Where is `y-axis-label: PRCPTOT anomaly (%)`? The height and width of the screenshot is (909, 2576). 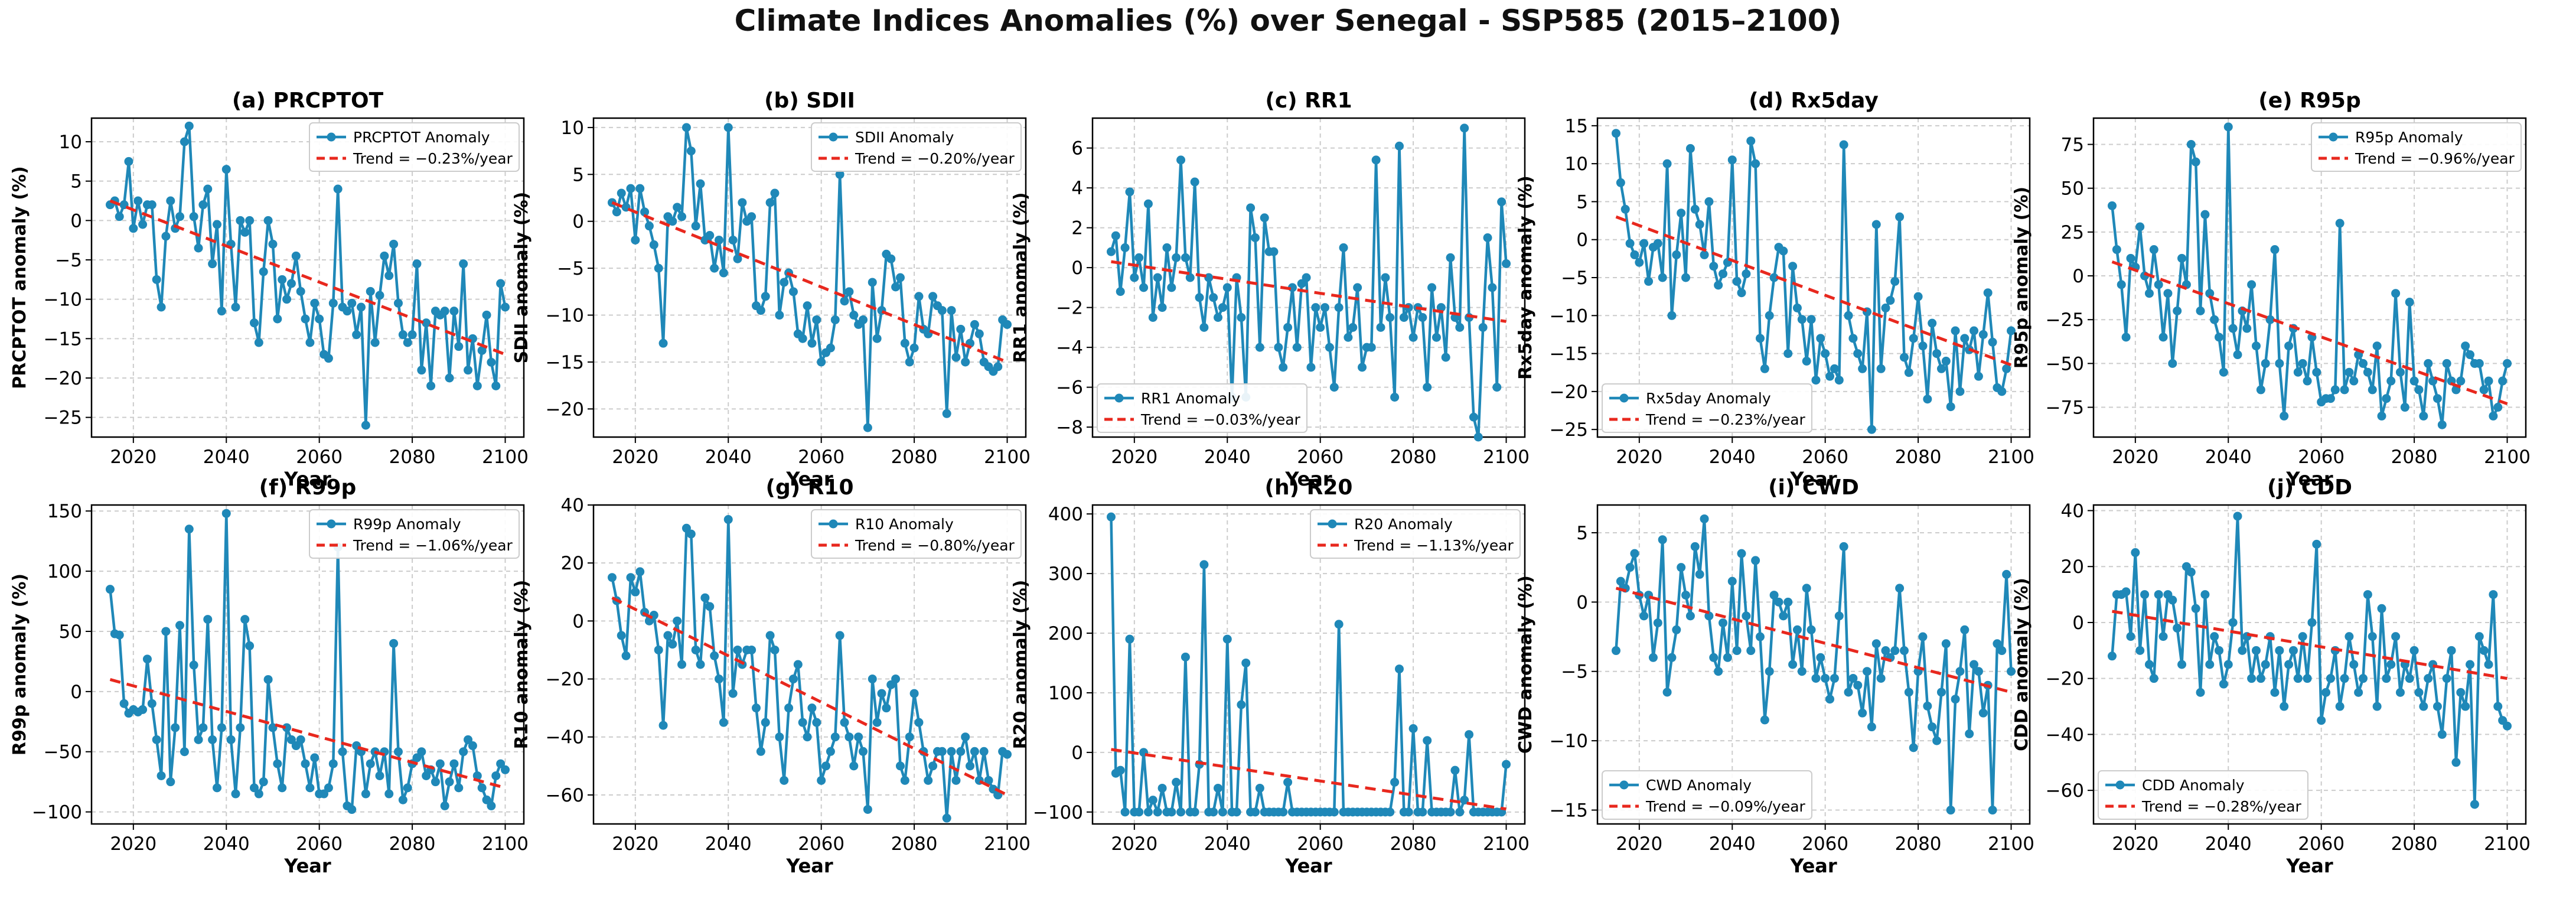
y-axis-label: PRCPTOT anomaly (%) is located at coordinates (19, 277).